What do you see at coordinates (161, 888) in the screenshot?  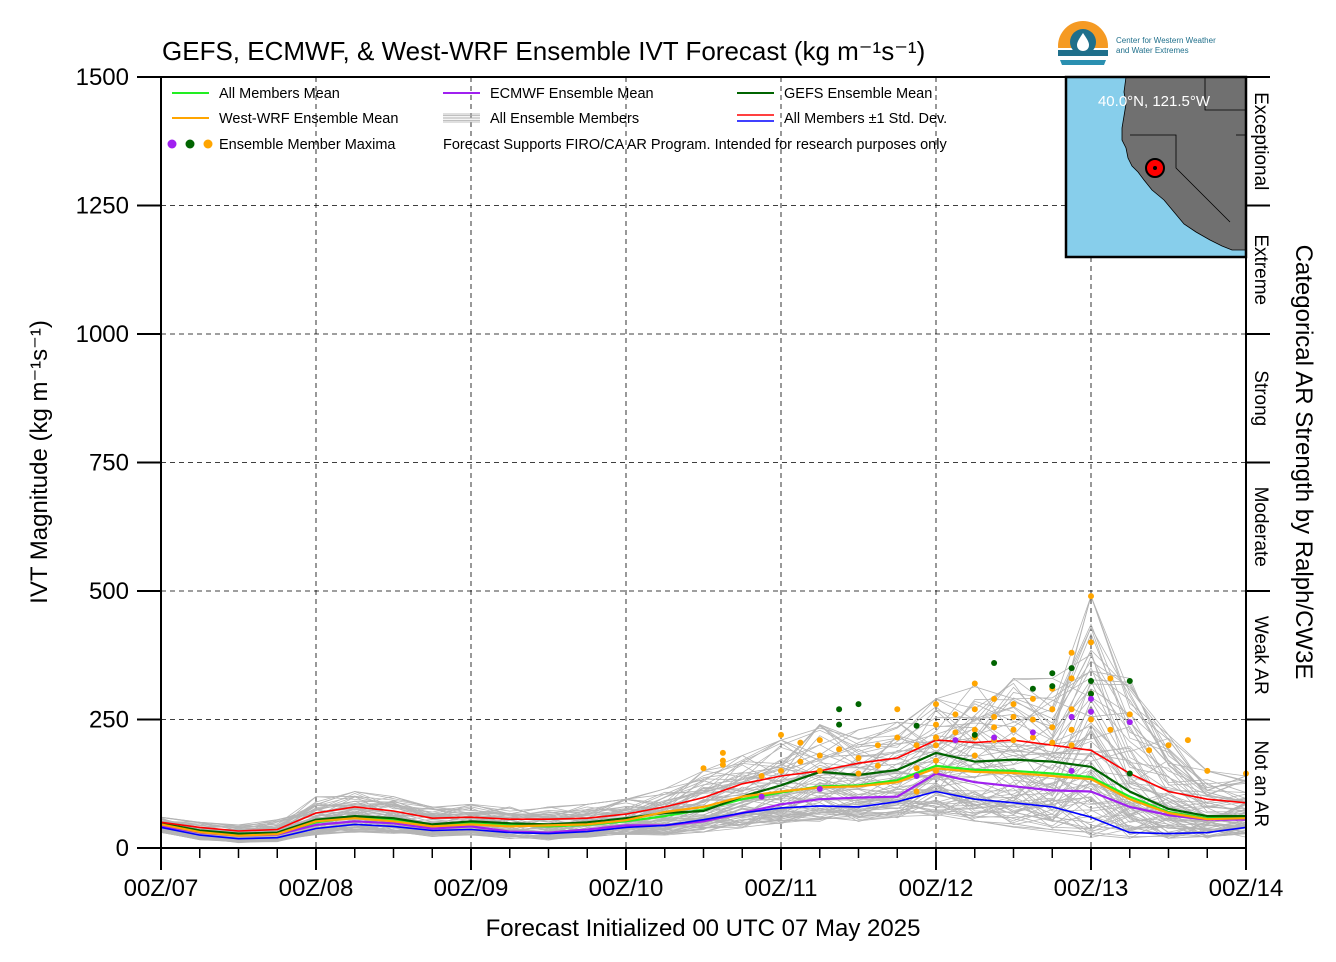 I see `x-tick-label: 00Z/07` at bounding box center [161, 888].